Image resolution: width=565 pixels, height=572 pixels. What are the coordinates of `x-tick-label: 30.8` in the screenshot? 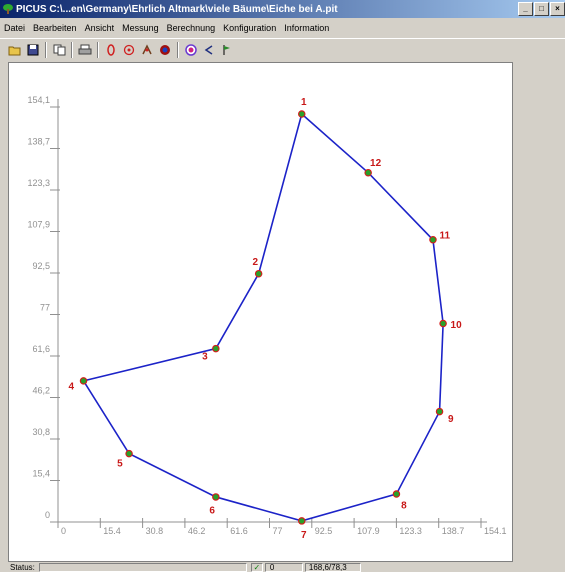 It's located at (155, 531).